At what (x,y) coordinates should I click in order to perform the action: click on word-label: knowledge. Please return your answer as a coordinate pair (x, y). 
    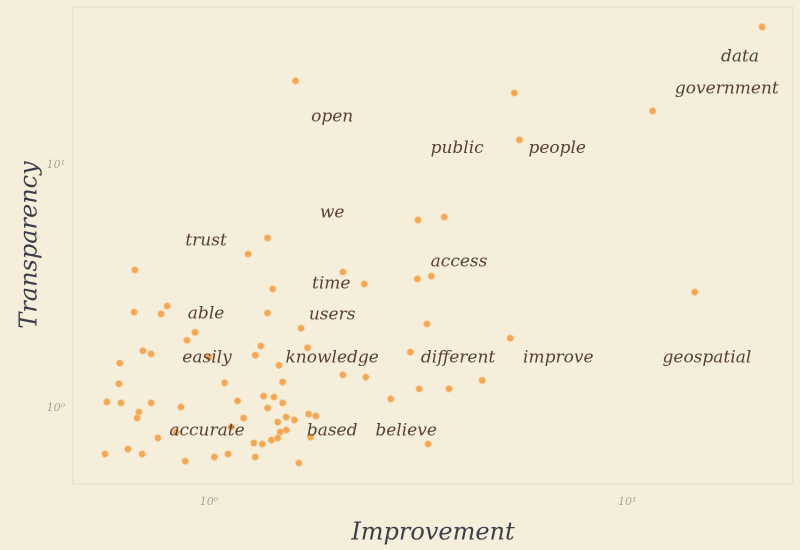
    Looking at the image, I should click on (331, 357).